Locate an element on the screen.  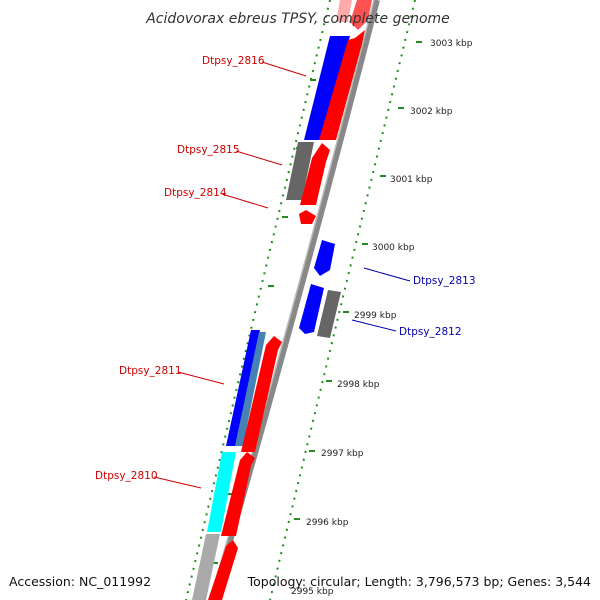
gene-label-2812: Dtpsy_2812 is located at coordinates (430, 332).